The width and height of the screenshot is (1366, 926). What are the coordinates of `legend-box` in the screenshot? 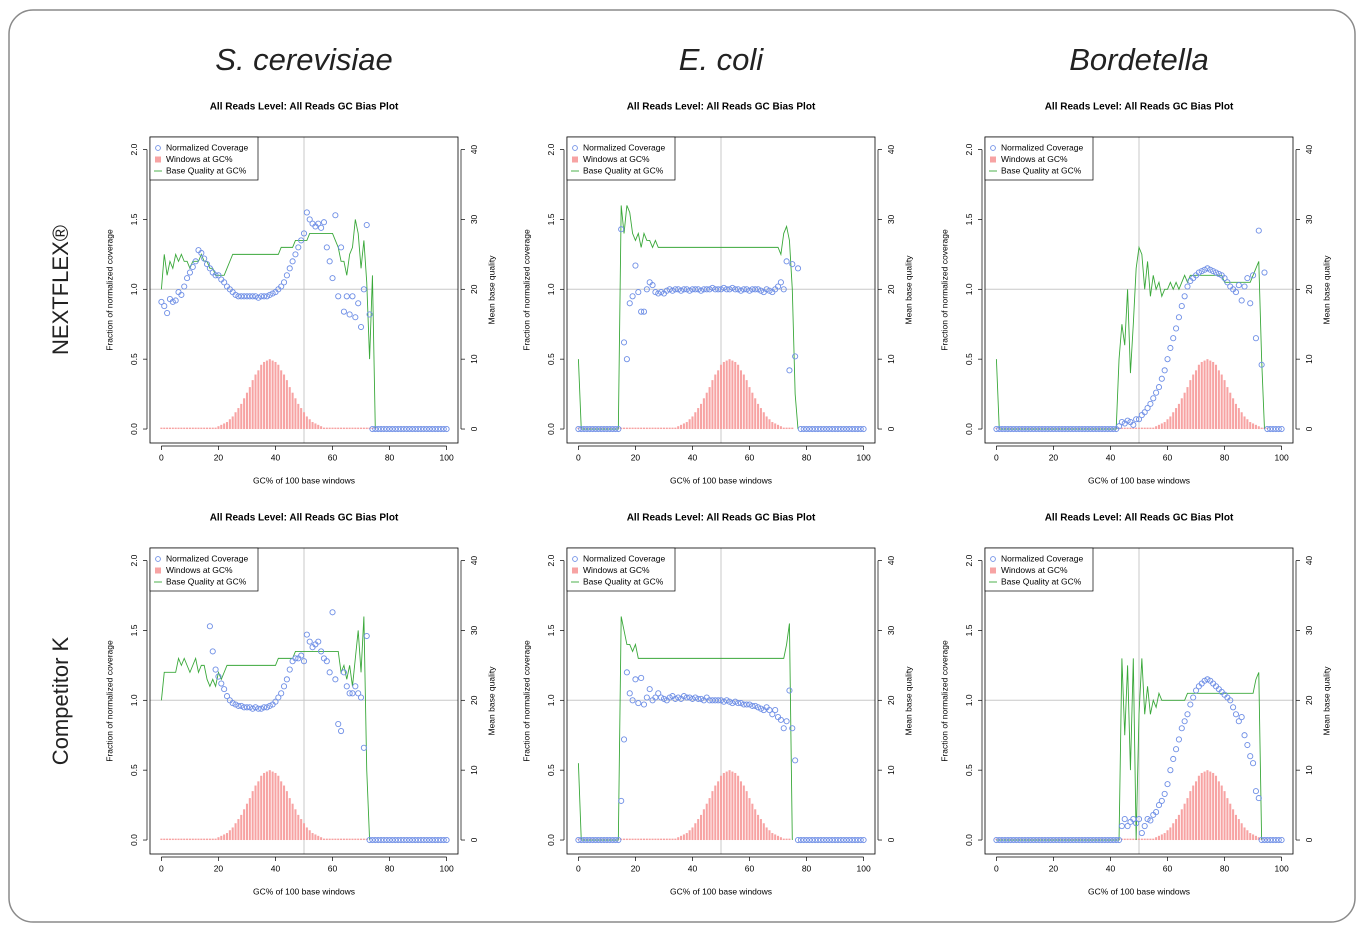 It's located at (1039, 158).